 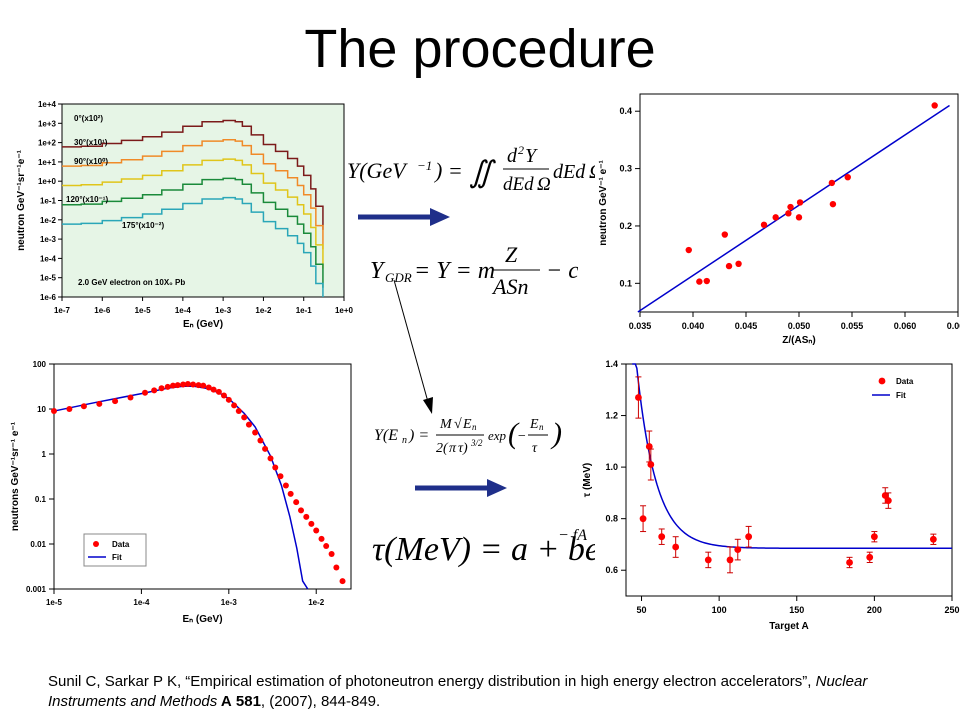 What do you see at coordinates (562, 271) in the screenshot?
I see `svg-text: − c` at bounding box center [562, 271].